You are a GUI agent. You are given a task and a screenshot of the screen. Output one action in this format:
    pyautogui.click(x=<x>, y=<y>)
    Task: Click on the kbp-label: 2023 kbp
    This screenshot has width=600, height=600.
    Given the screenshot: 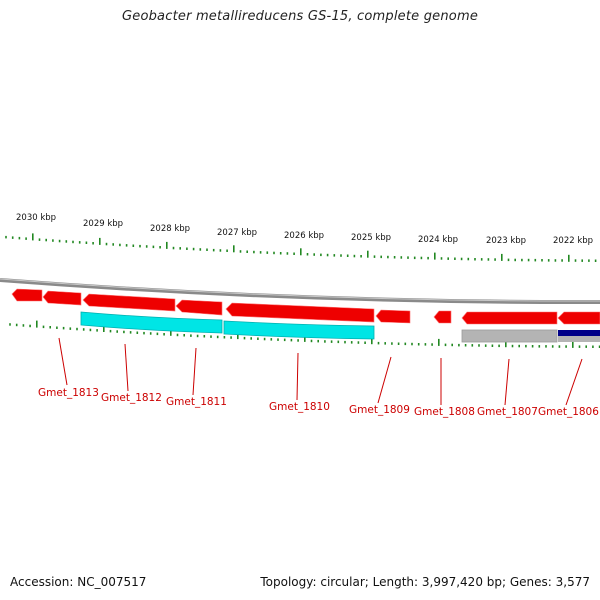 What is the action you would take?
    pyautogui.click(x=506, y=241)
    